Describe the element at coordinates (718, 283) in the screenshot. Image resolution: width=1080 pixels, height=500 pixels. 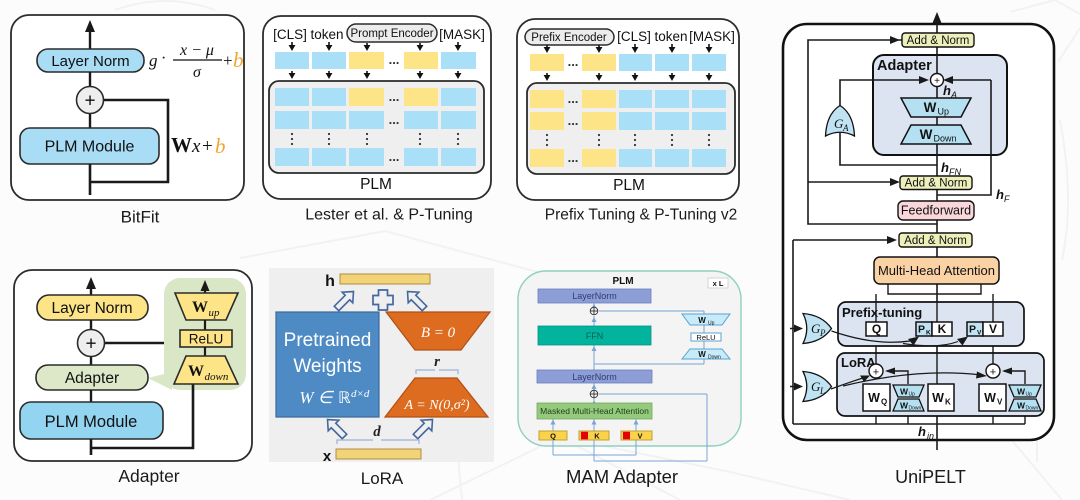
I see `svg-text: x L` at that location.